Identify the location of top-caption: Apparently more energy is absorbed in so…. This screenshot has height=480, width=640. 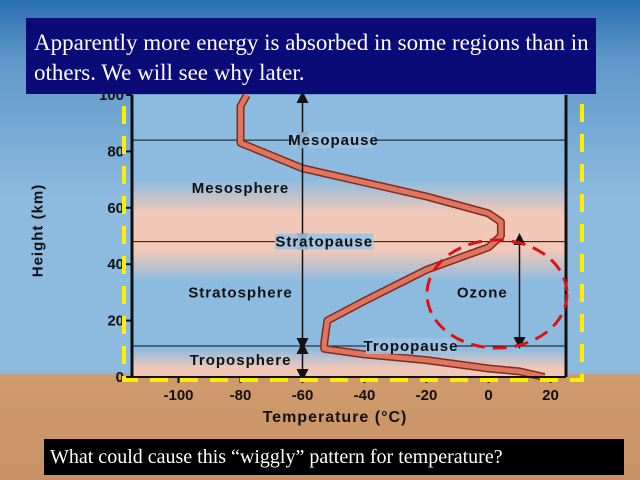
(311, 56).